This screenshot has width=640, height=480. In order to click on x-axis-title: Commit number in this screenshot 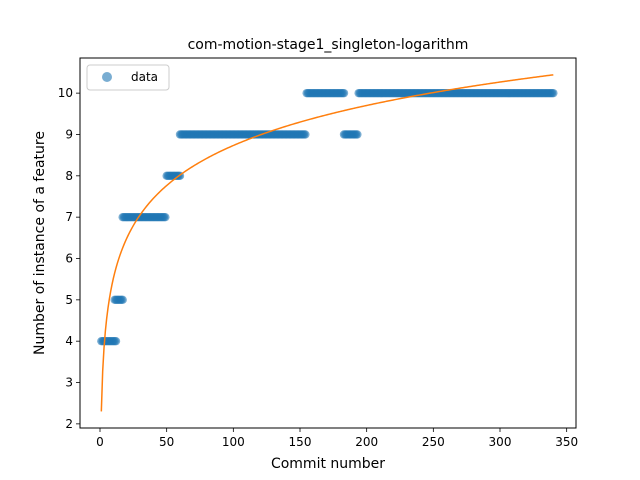, I will do `click(328, 464)`.